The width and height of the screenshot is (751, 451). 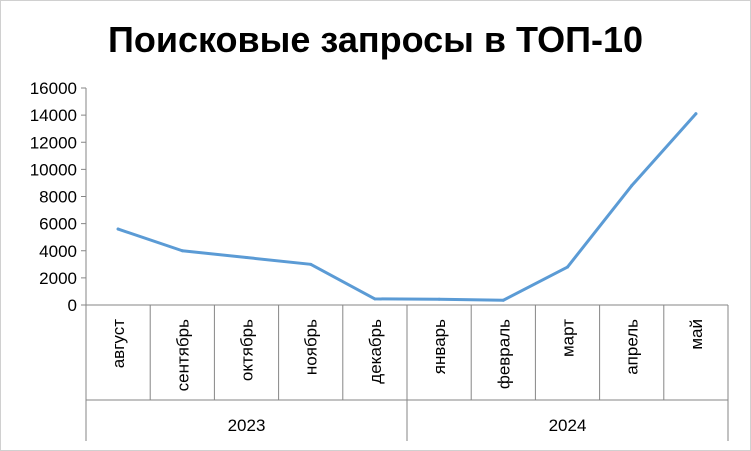 What do you see at coordinates (311, 347) in the screenshot?
I see `x-category-label: ноябрь` at bounding box center [311, 347].